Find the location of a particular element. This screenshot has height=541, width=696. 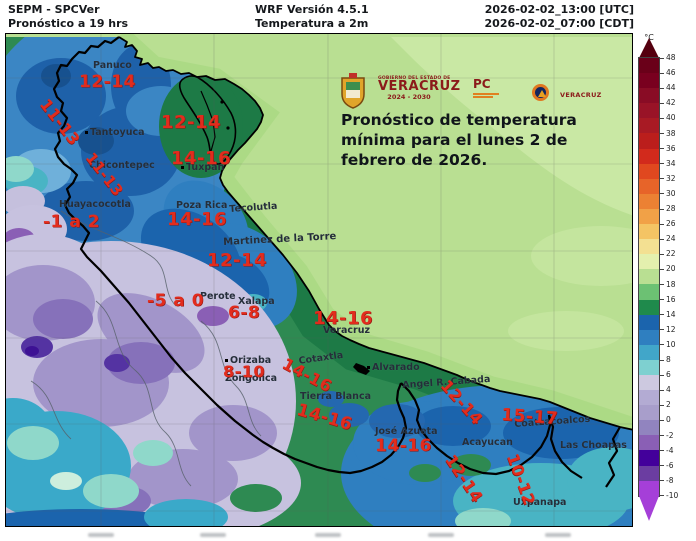

colorbar-tick-label: 36 is located at coordinates (668, 148).